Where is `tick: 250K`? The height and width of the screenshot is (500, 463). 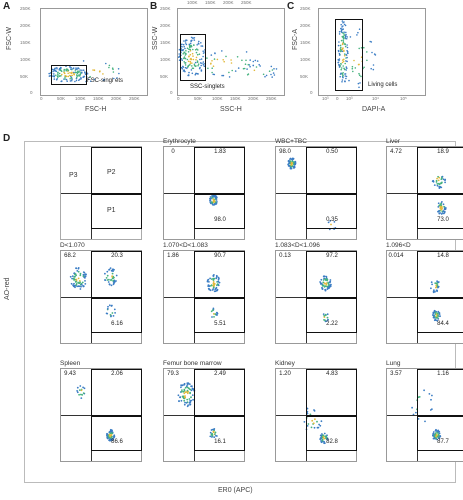
tick: 250K is located at coordinates (305, 8).